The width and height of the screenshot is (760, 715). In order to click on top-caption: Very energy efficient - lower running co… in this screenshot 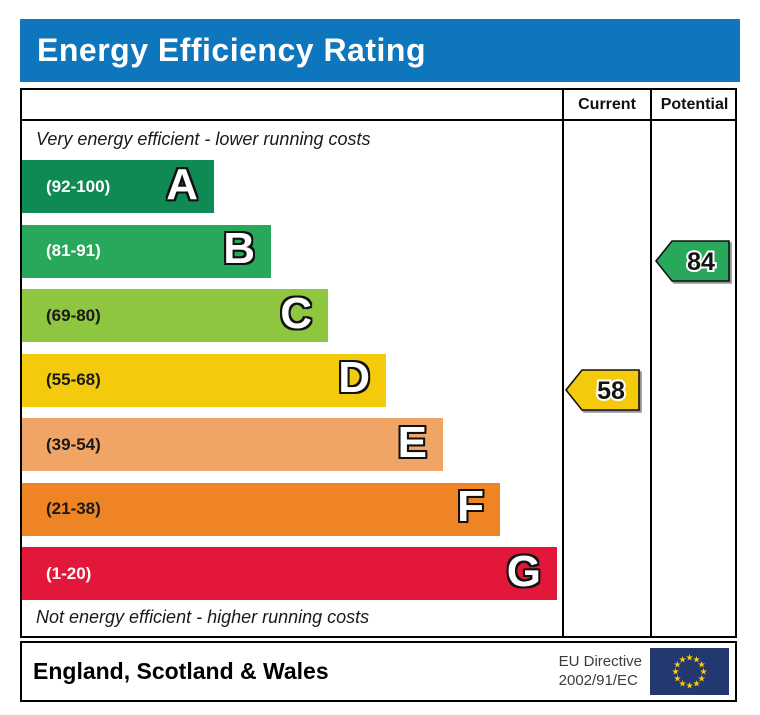, I will do `click(203, 139)`.